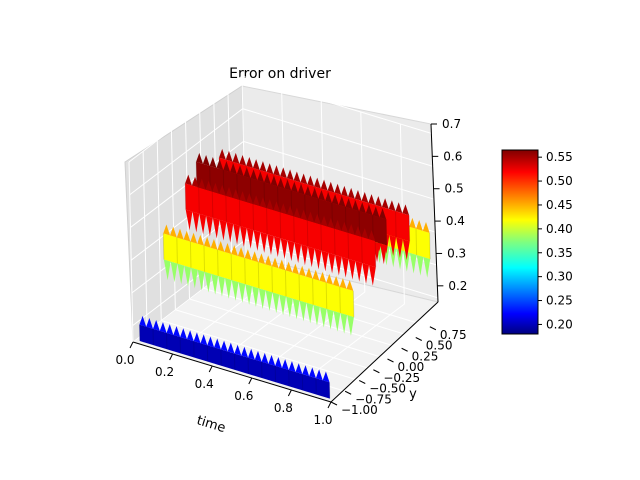  I want to click on colorbar-tick-label: 0.35, so click(559, 253).